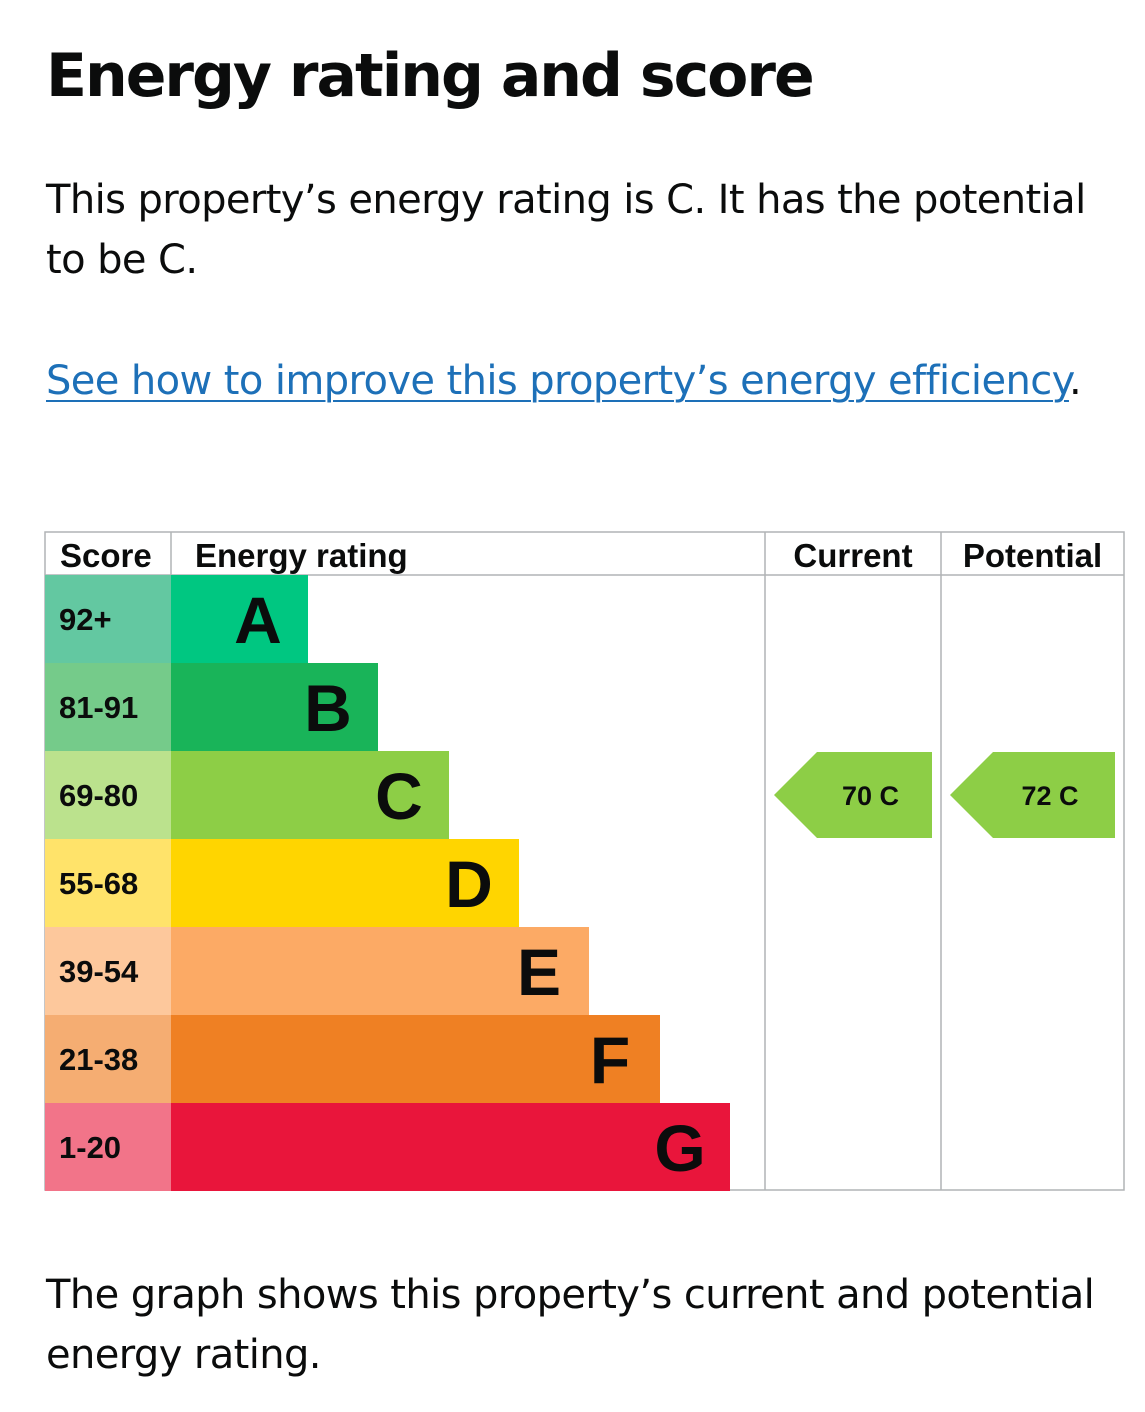 Image resolution: width=1145 pixels, height=1412 pixels. I want to click on score-cell-f, so click(108, 1059).